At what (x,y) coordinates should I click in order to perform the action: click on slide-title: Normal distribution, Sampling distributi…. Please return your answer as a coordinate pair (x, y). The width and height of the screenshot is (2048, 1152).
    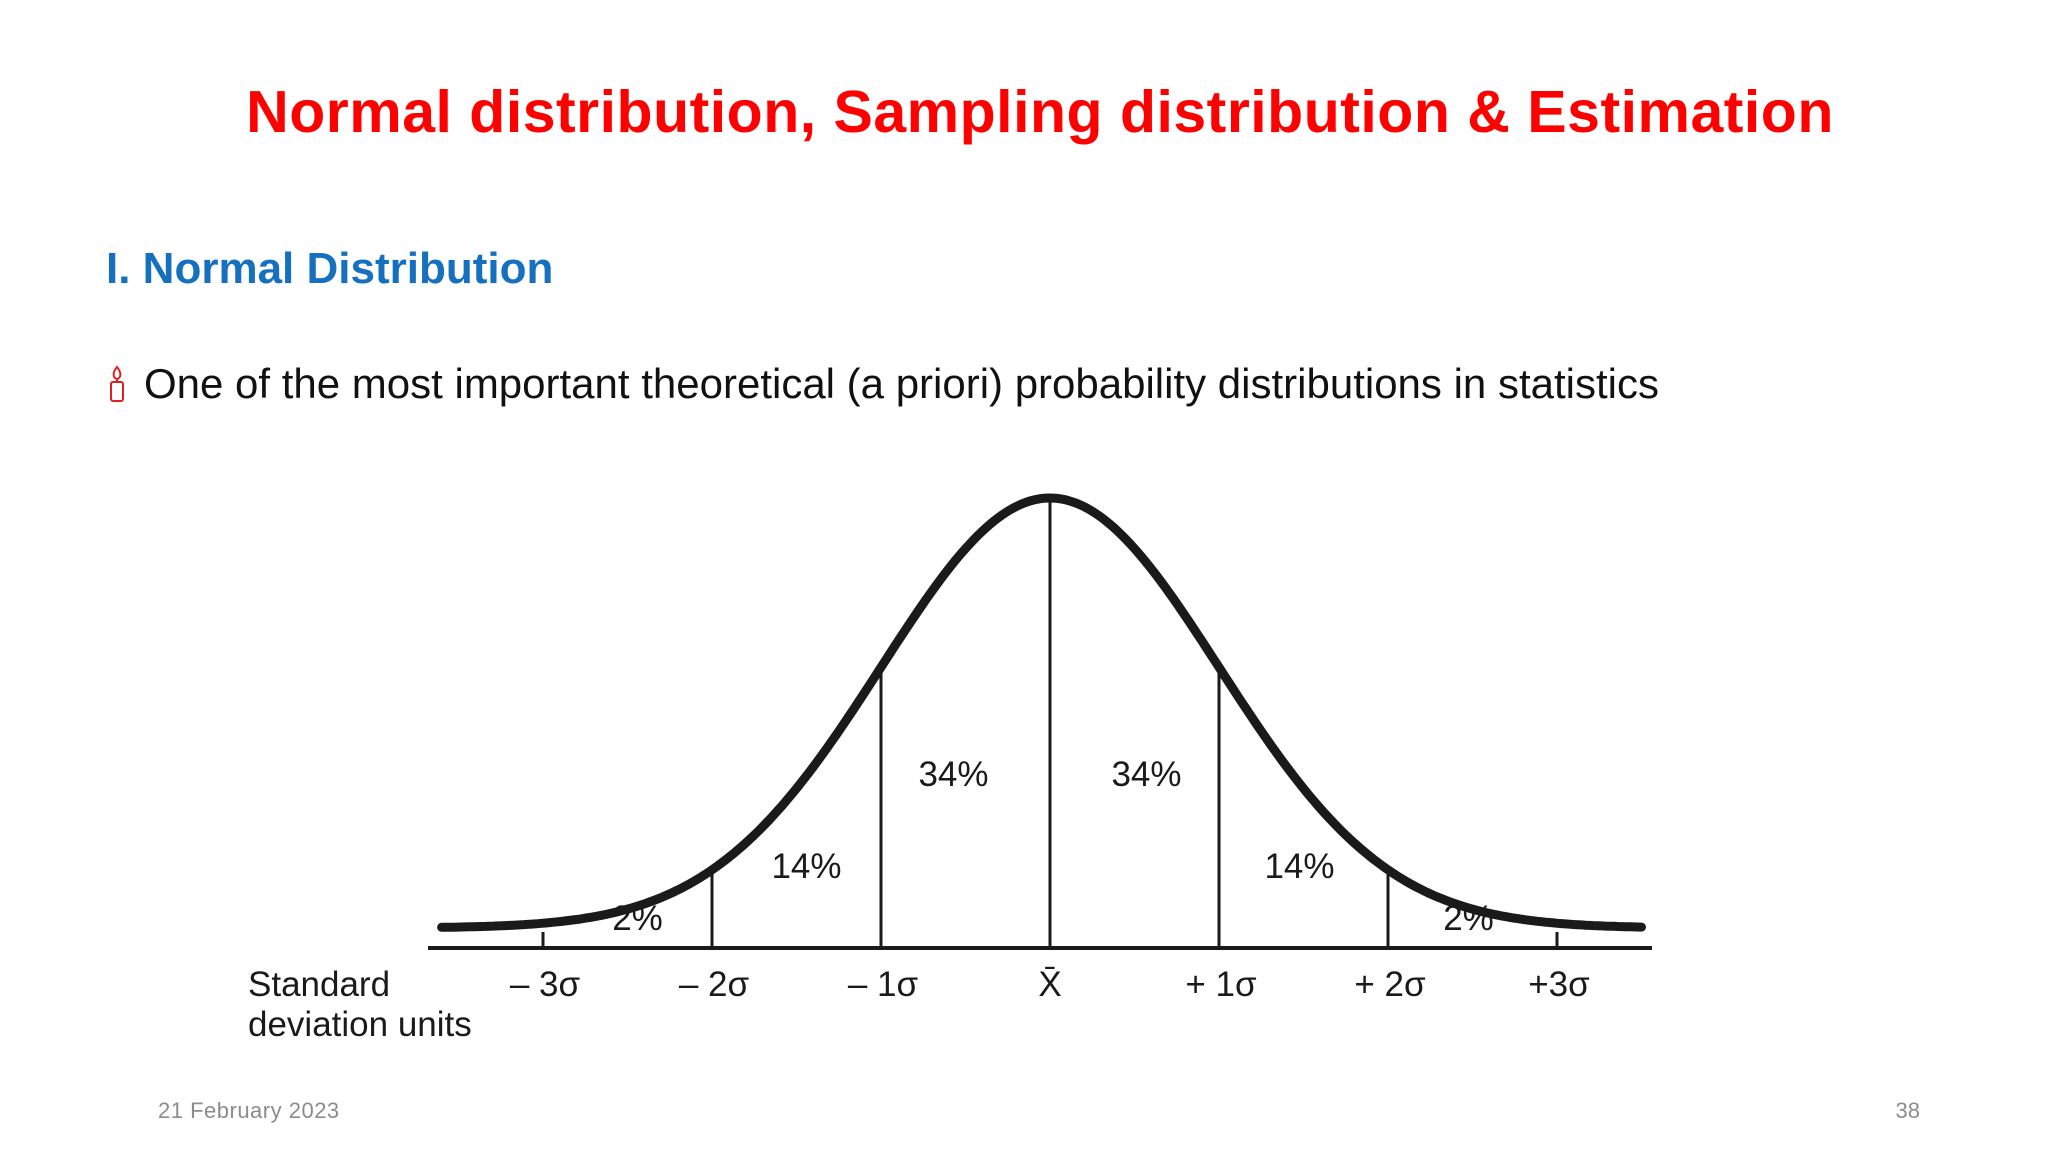
    Looking at the image, I should click on (1040, 112).